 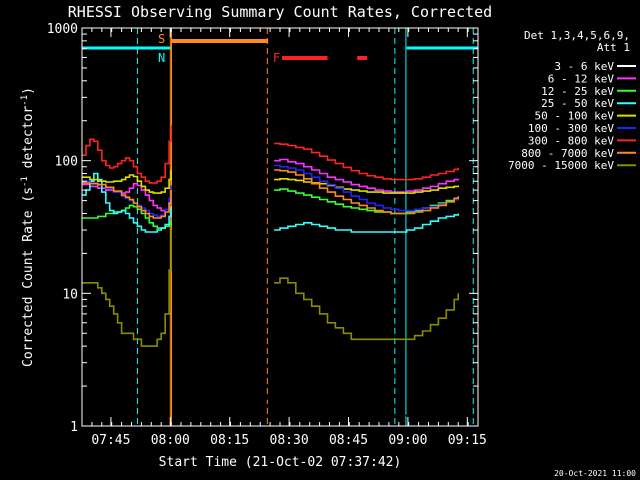 What do you see at coordinates (407, 440) in the screenshot?
I see `x-tick-label: 09:00` at bounding box center [407, 440].